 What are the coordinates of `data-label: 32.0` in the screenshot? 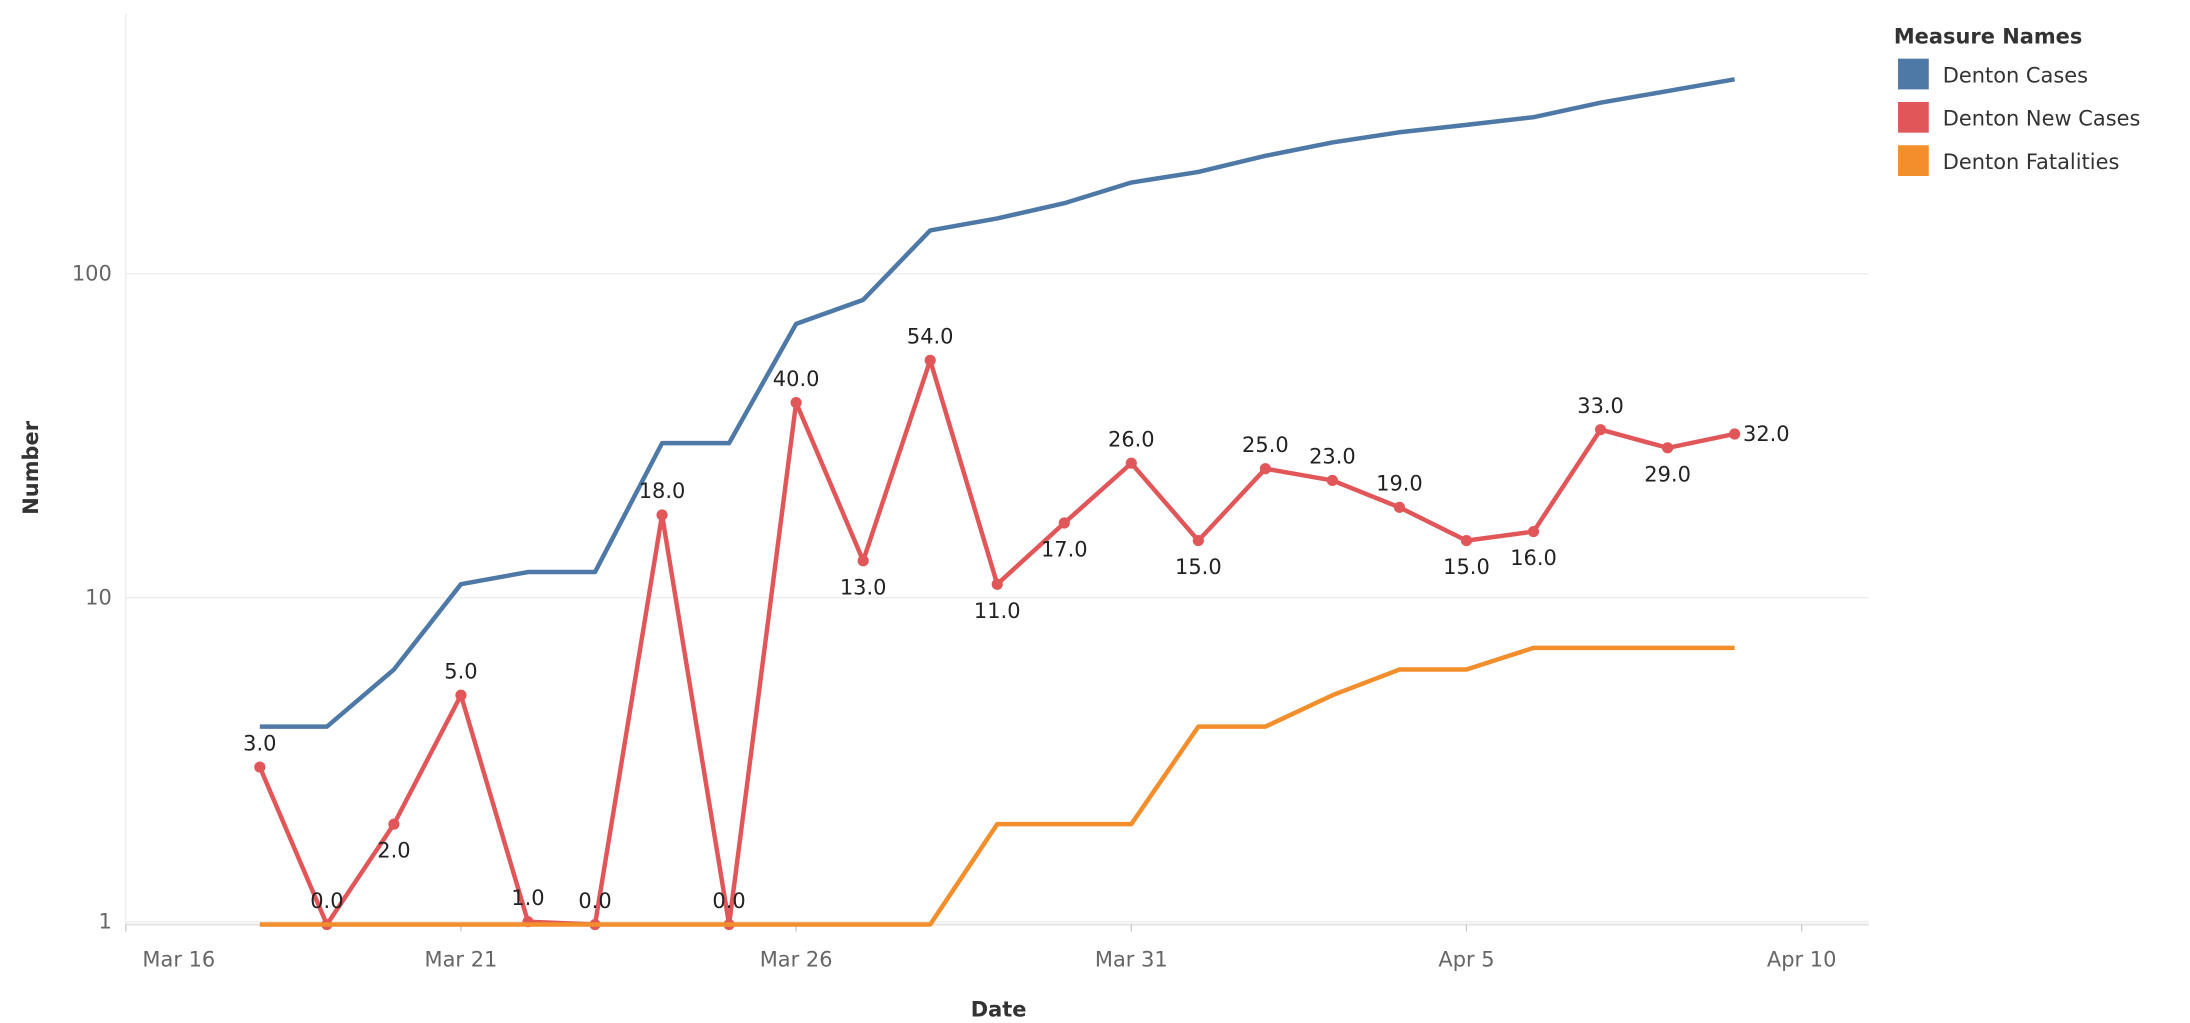 It's located at (1766, 434).